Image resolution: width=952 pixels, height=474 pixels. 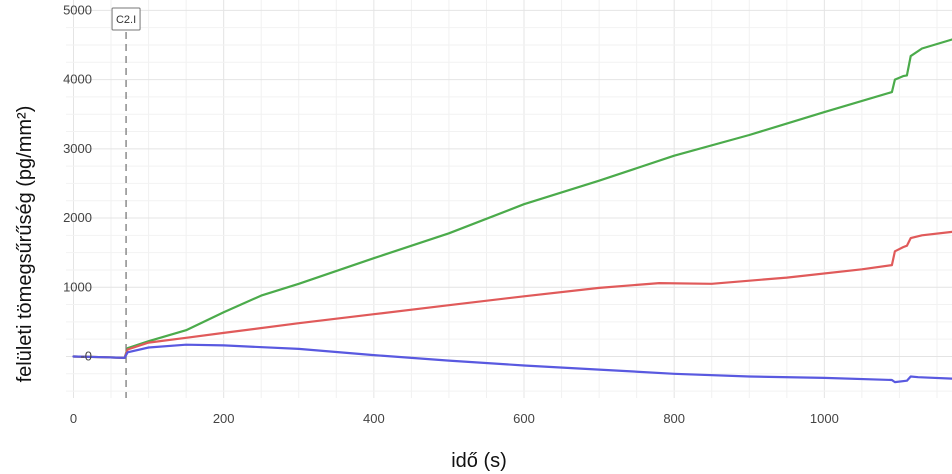 I want to click on x-tick-label: 800, so click(x=674, y=418).